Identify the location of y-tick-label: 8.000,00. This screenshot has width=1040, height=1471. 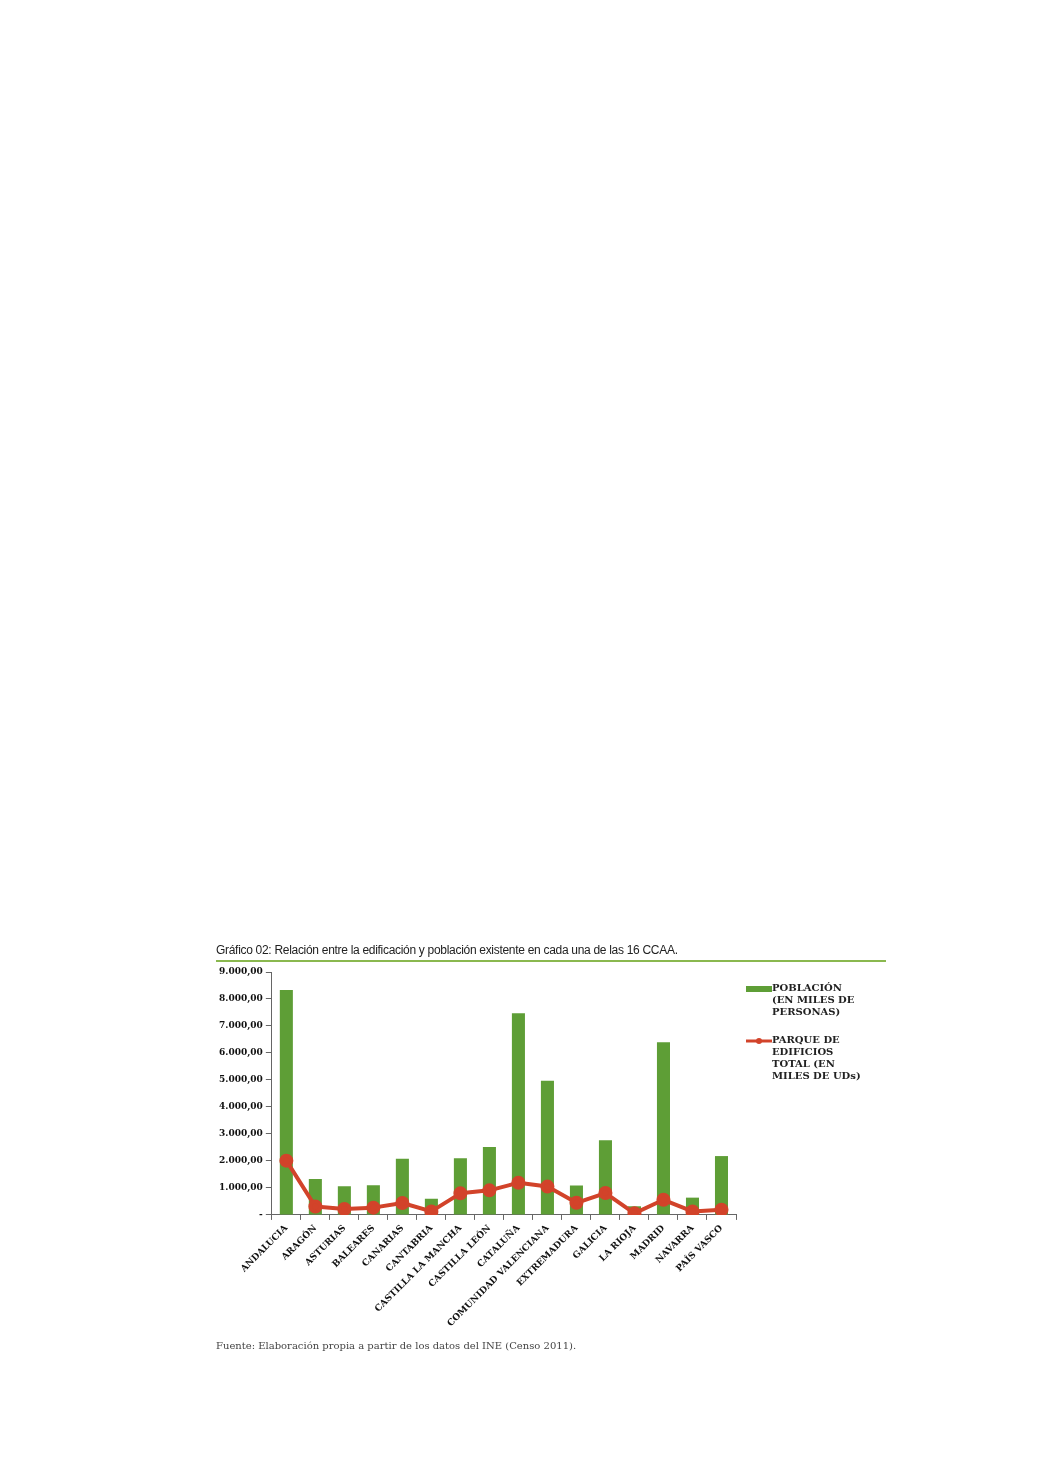
(241, 999).